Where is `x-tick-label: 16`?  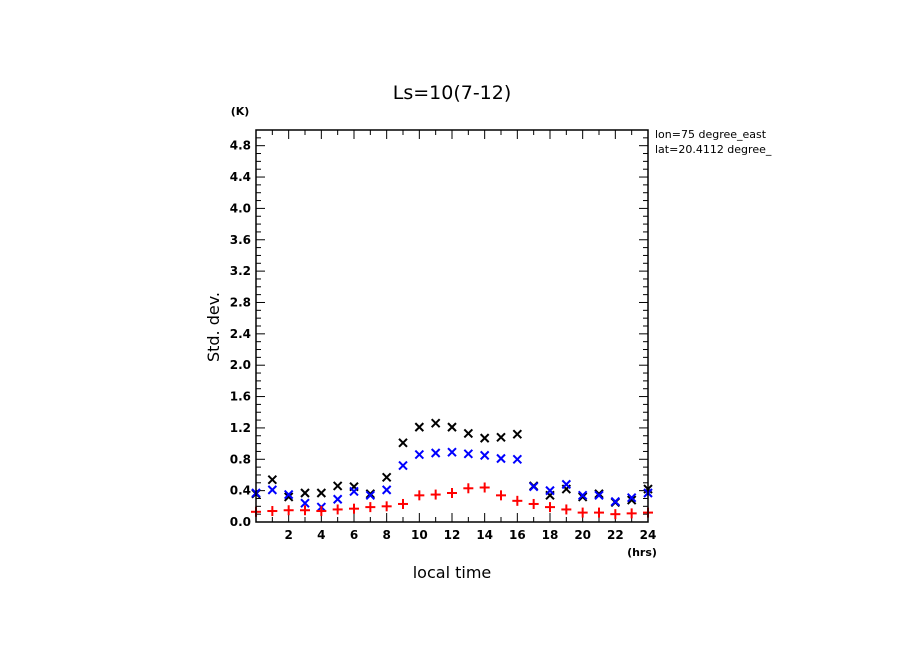
x-tick-label: 16 is located at coordinates (517, 535).